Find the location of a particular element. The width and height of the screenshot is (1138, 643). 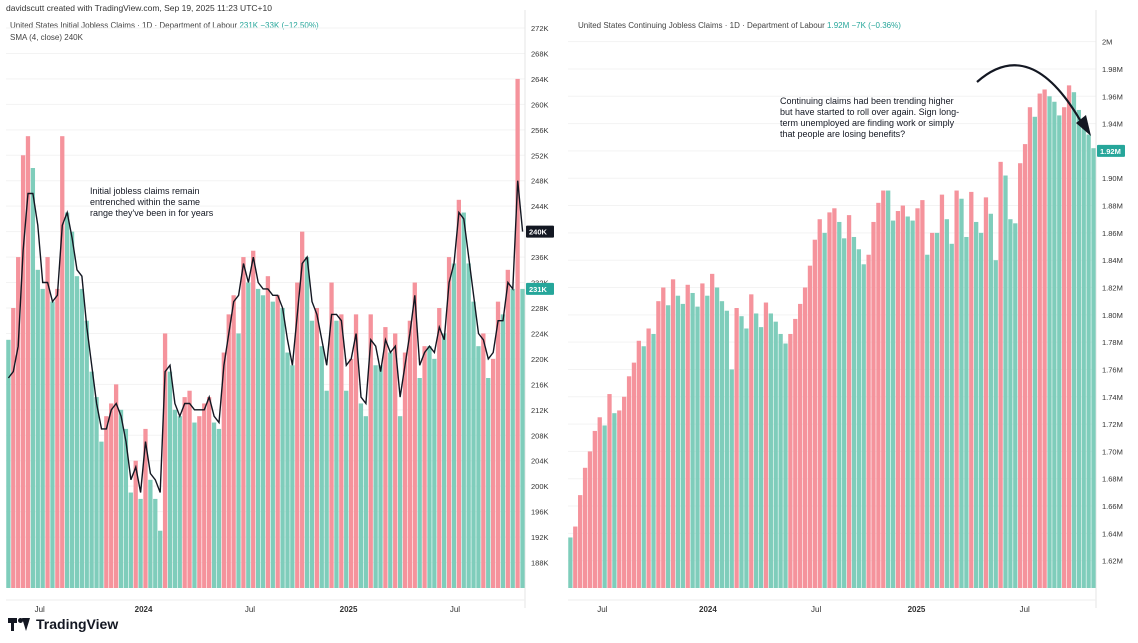

right-change: −7K (−0.36%) is located at coordinates (876, 25).